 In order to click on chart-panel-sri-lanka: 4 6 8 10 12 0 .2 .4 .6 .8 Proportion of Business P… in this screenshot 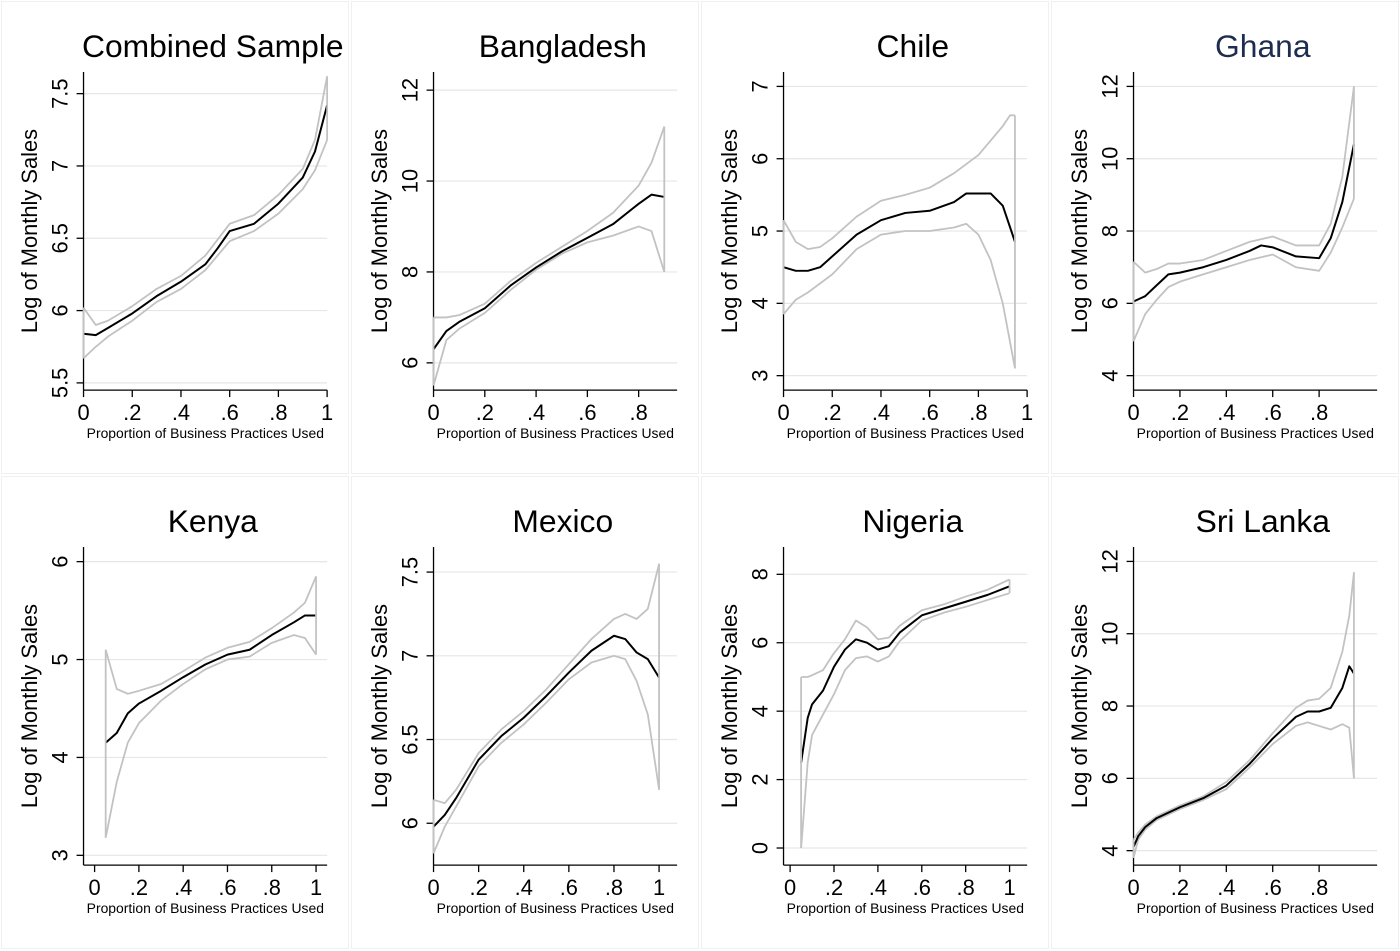, I will do `click(1225, 712)`.